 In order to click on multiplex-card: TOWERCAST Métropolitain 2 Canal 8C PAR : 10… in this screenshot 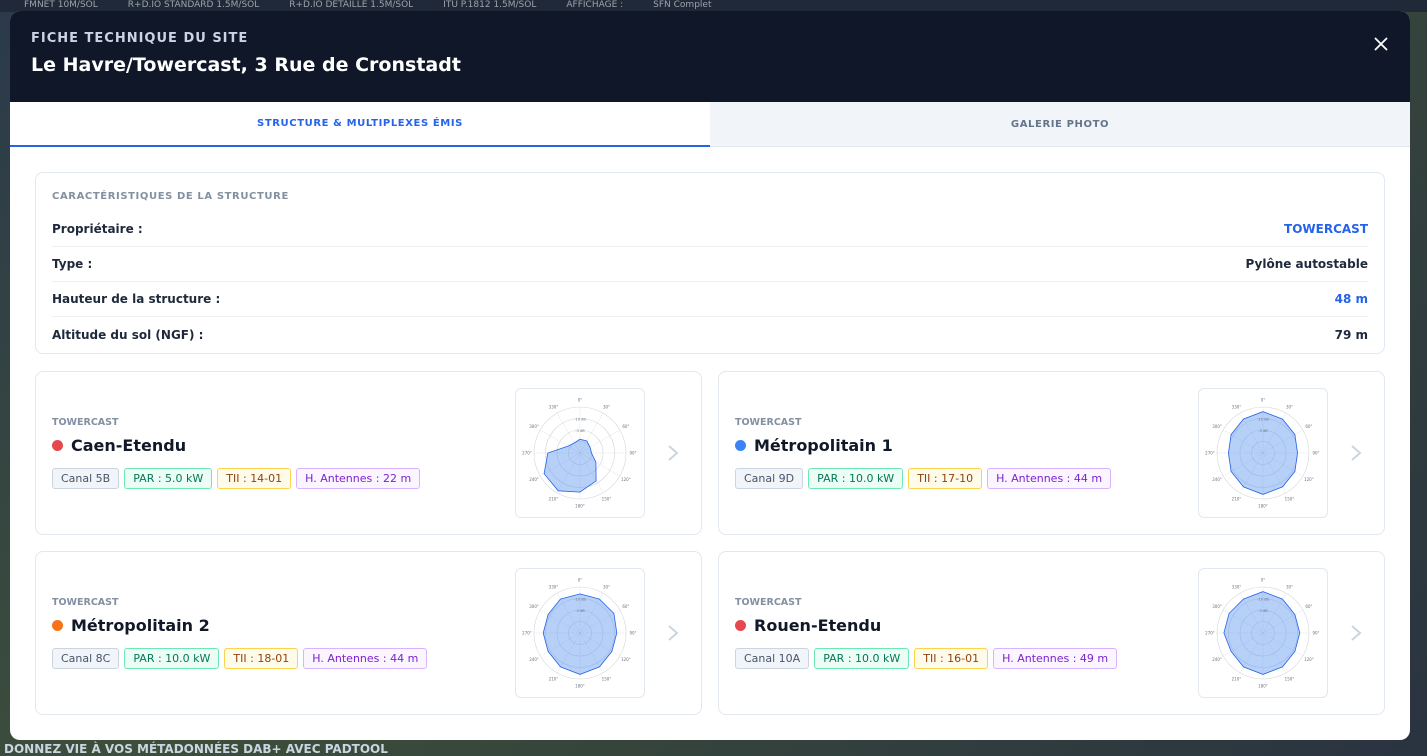, I will do `click(368, 633)`.